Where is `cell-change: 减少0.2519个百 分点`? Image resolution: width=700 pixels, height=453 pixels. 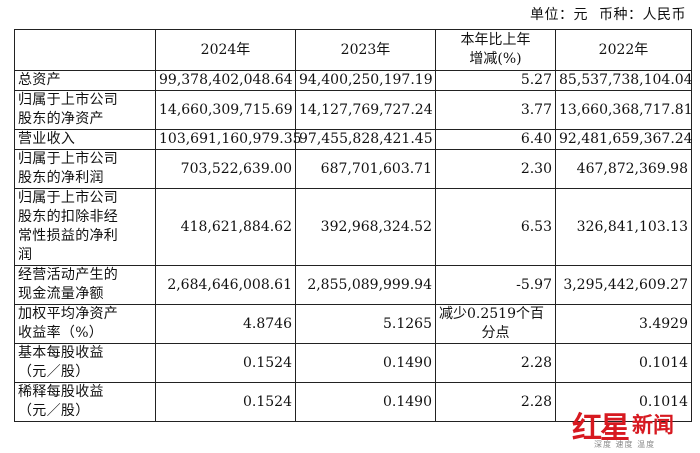 cell-change: 减少0.2519个百 分点 is located at coordinates (495, 324).